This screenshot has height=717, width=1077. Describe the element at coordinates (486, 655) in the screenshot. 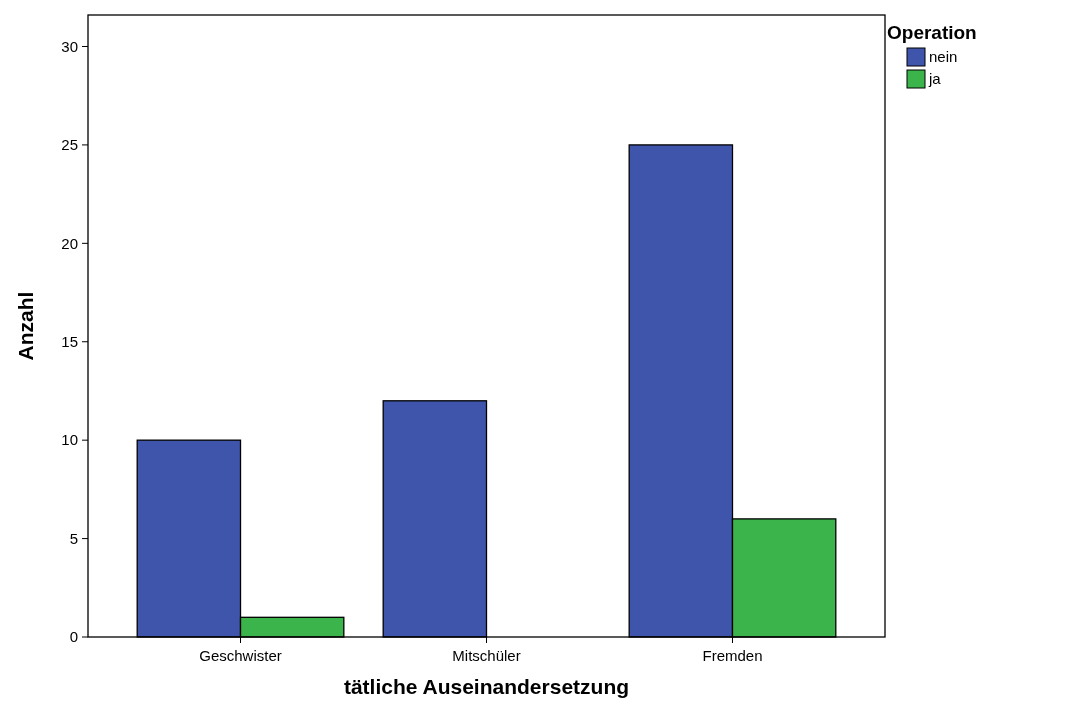

I see `x-tick-label: Mitschüler` at that location.